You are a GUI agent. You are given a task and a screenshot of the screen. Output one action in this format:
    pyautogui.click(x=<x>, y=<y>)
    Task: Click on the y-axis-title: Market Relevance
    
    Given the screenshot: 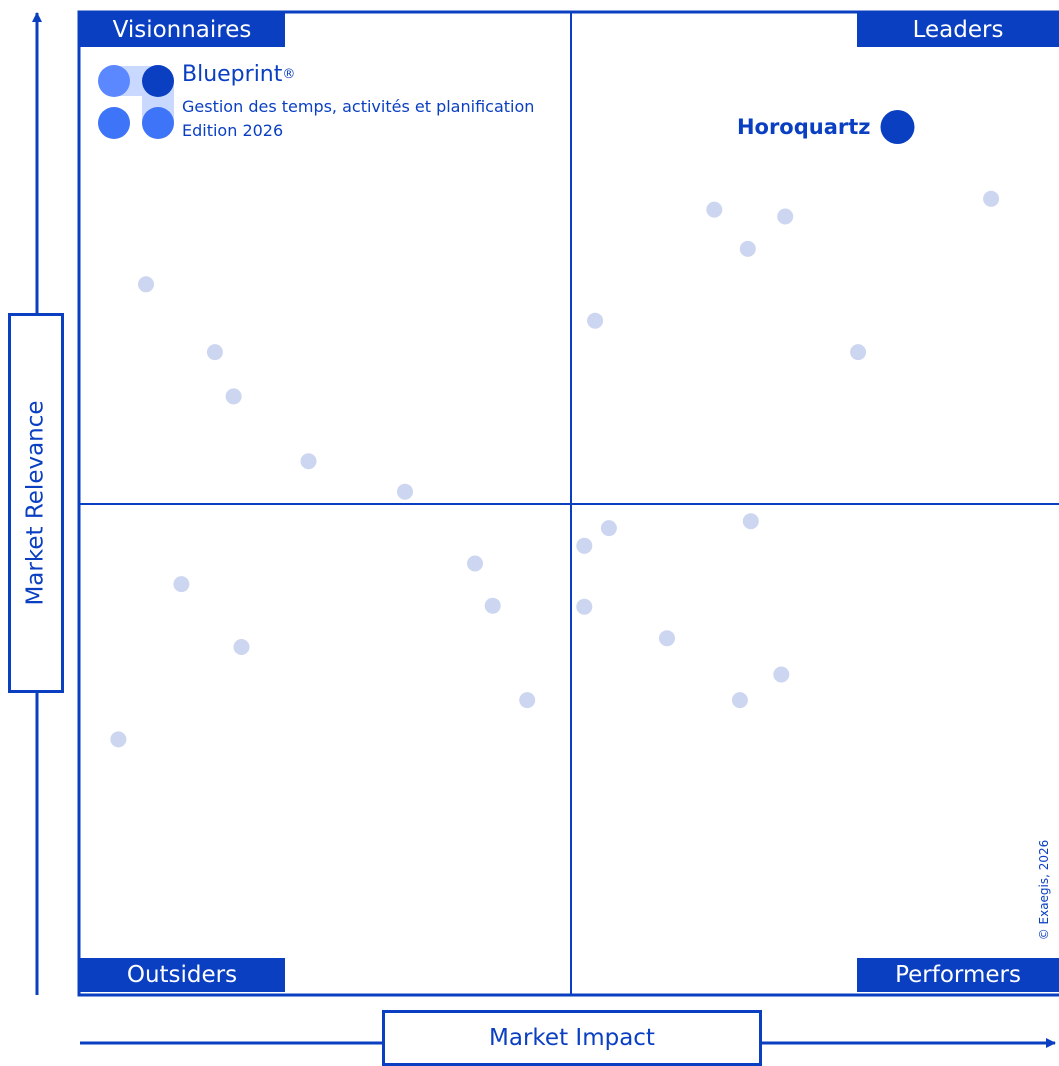 What is the action you would take?
    pyautogui.click(x=36, y=503)
    